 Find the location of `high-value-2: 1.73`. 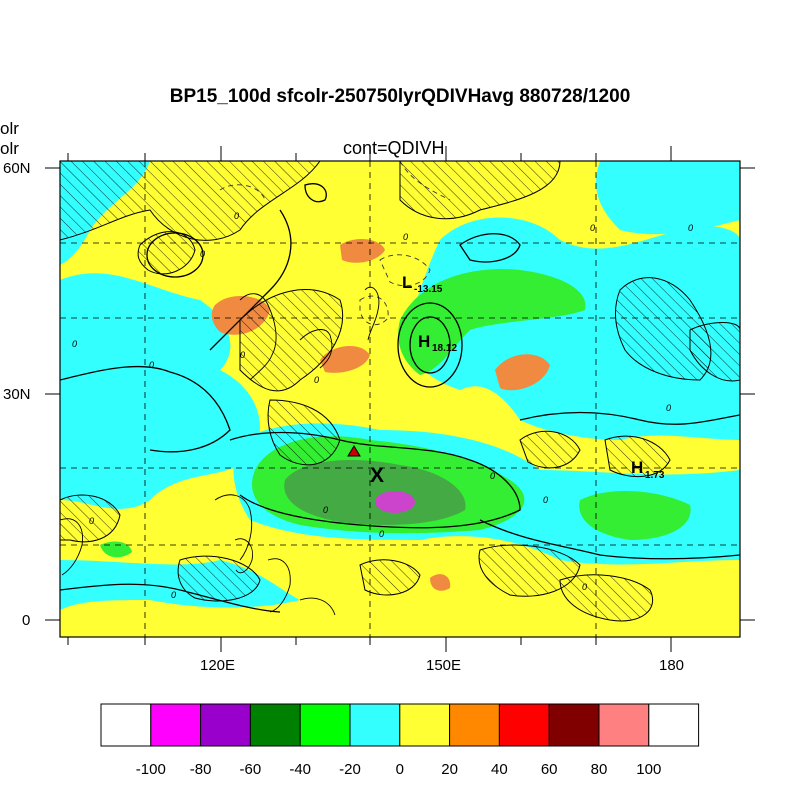

high-value-2: 1.73 is located at coordinates (655, 475).